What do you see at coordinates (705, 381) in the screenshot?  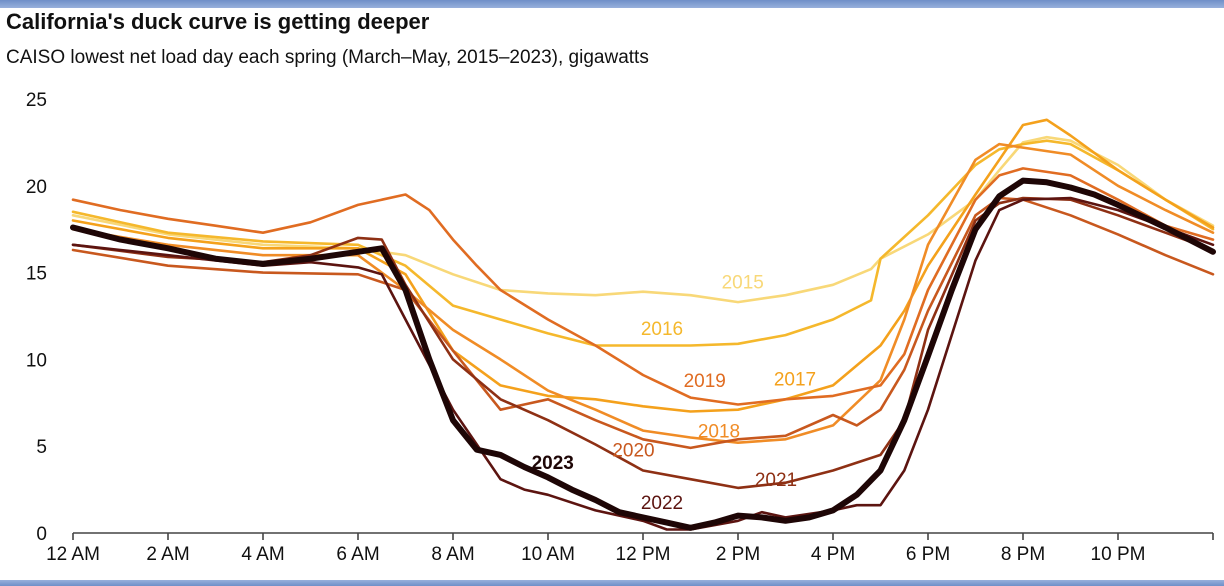 I see `series-label-2019: 2019` at bounding box center [705, 381].